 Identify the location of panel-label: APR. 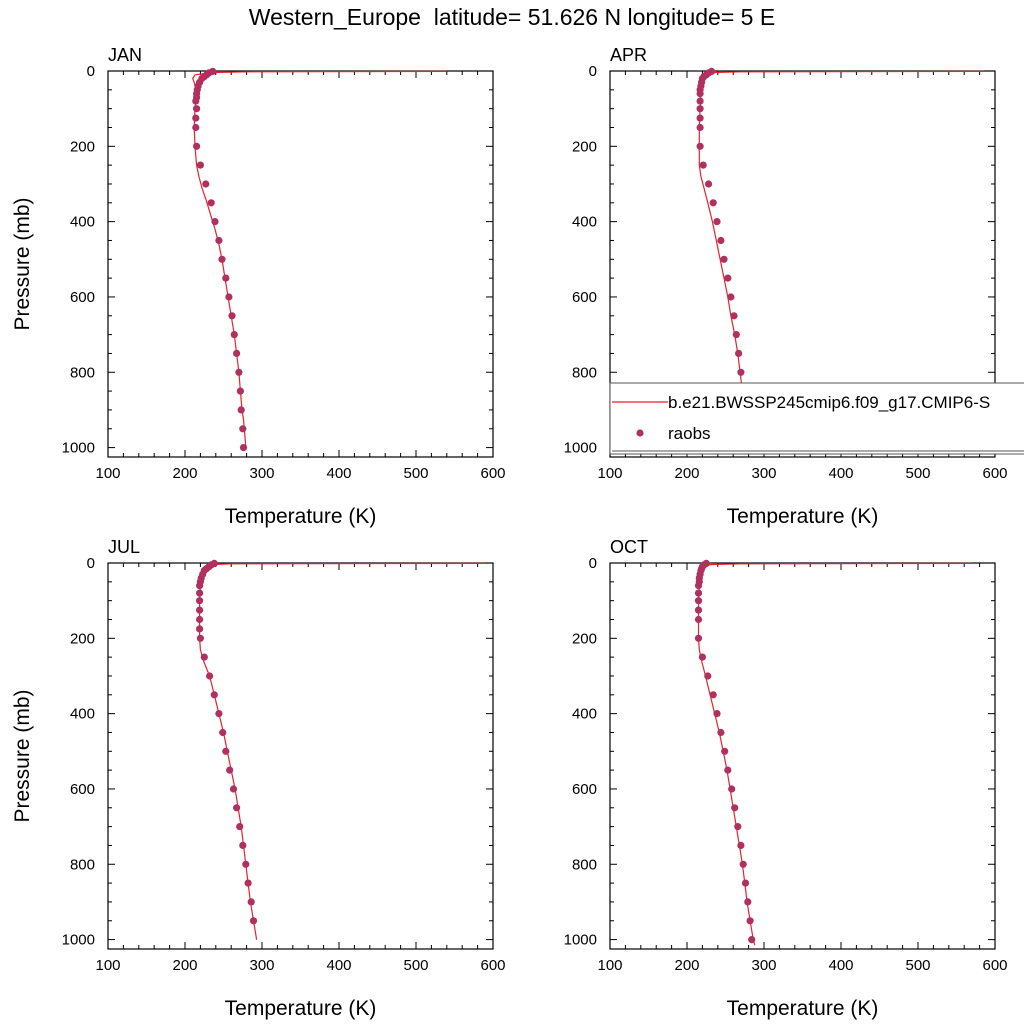
(628, 55).